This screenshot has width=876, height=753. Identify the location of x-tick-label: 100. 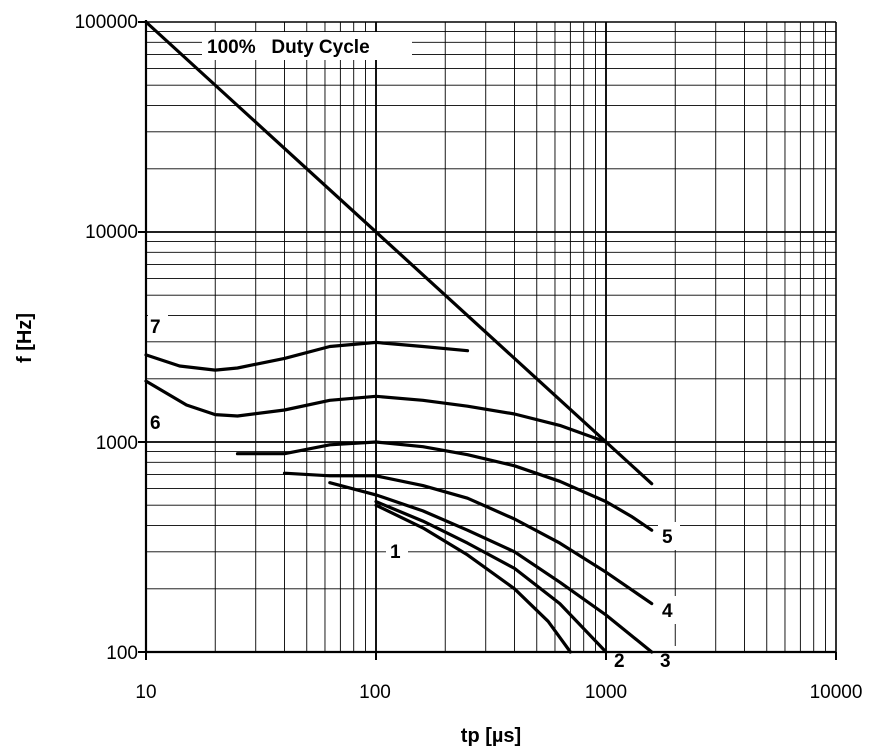
(375, 692).